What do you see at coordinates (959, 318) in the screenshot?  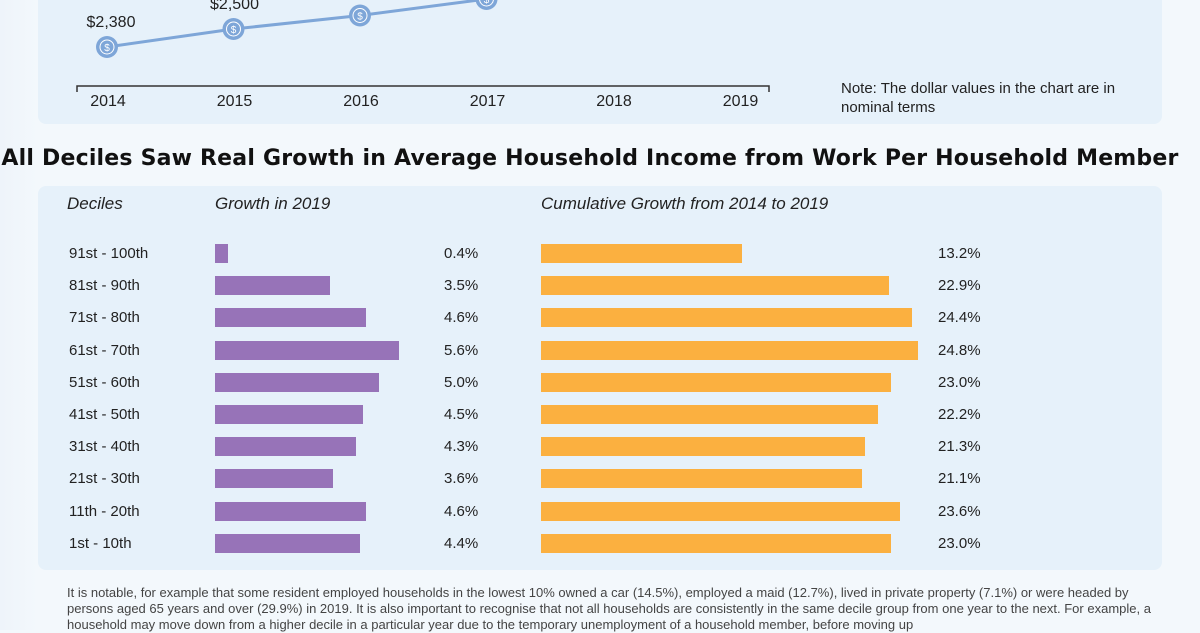 I see `cumulative-growth-value: 24.4%` at bounding box center [959, 318].